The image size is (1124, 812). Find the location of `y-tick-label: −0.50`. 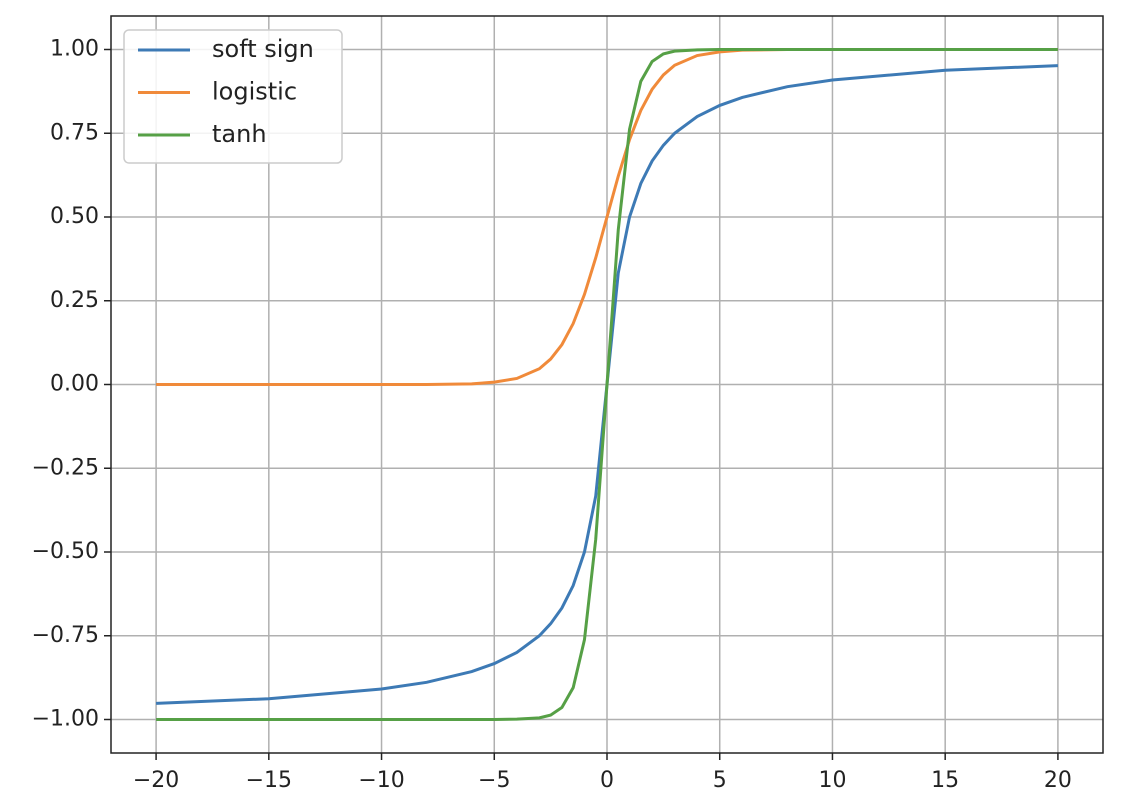

y-tick-label: −0.50 is located at coordinates (65, 551).